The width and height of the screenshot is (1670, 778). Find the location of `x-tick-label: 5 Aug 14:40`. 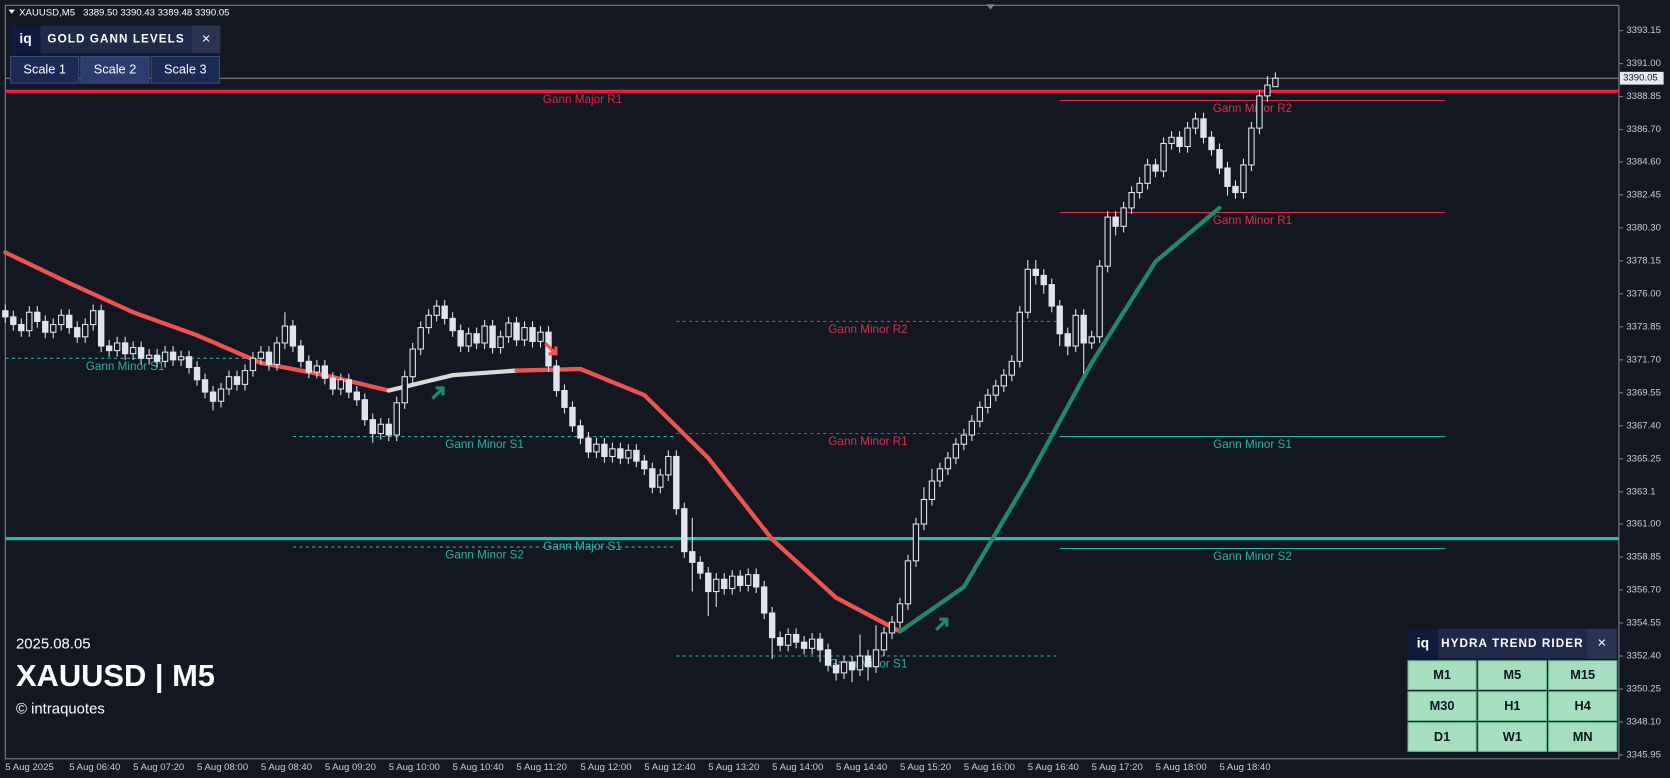

x-tick-label: 5 Aug 14:40 is located at coordinates (861, 767).